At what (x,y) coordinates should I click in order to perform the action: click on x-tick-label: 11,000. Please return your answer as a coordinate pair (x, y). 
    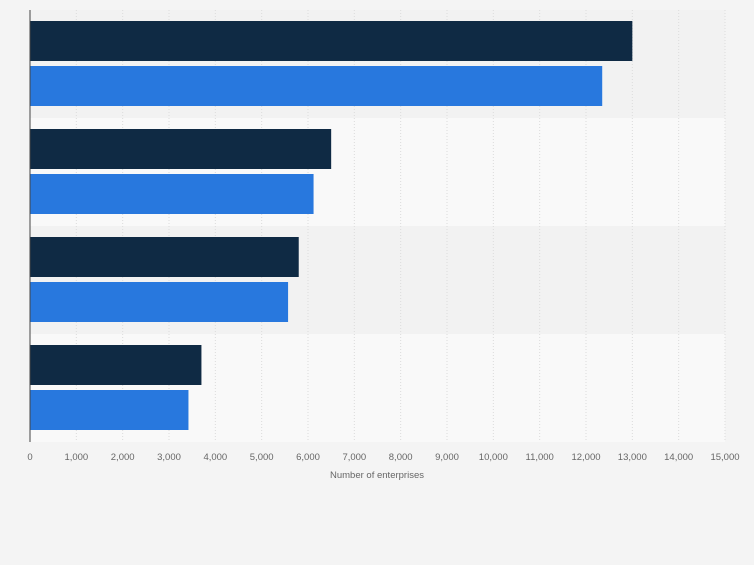
    Looking at the image, I should click on (539, 457).